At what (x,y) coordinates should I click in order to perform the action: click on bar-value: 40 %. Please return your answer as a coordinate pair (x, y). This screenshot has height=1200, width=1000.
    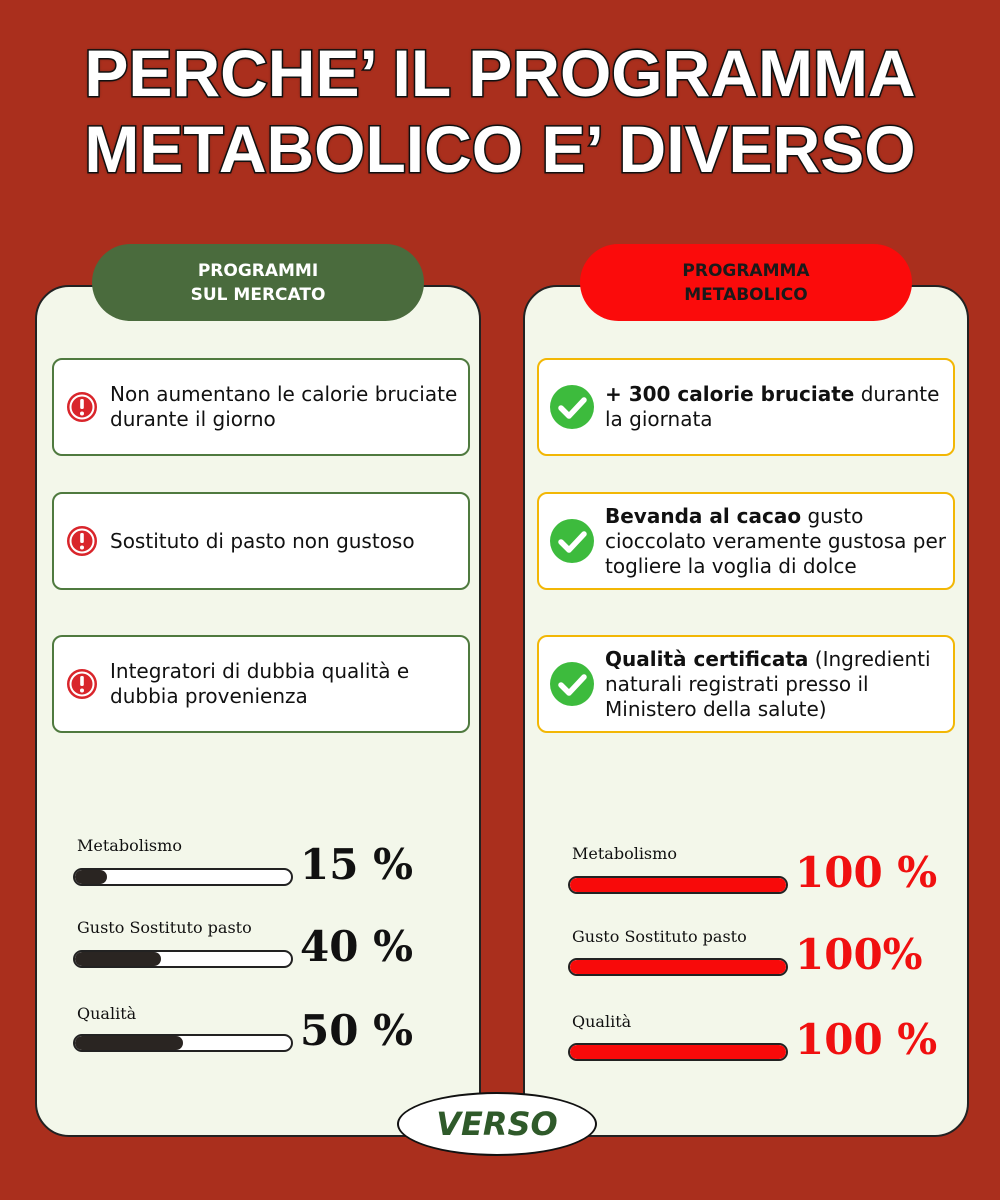
    Looking at the image, I should click on (356, 946).